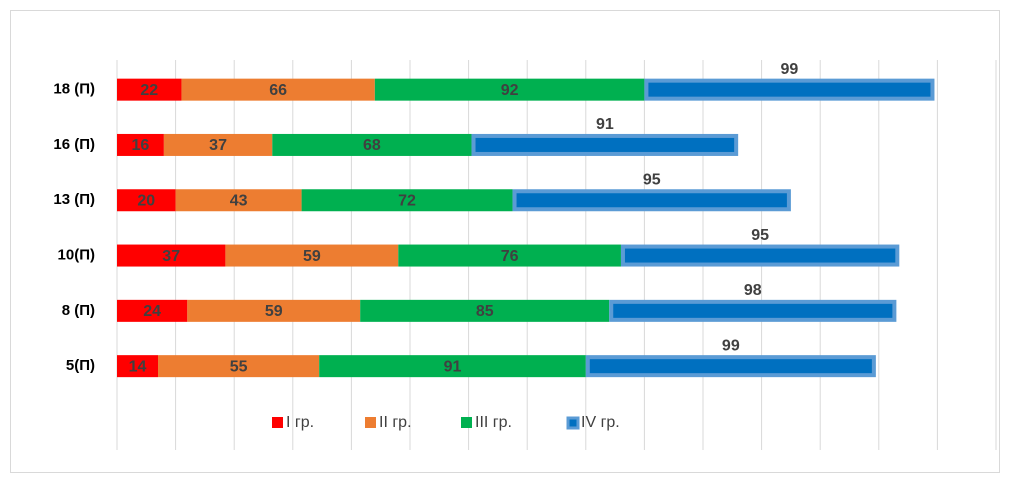 This screenshot has width=1010, height=483. I want to click on data-label: 22, so click(149, 90).